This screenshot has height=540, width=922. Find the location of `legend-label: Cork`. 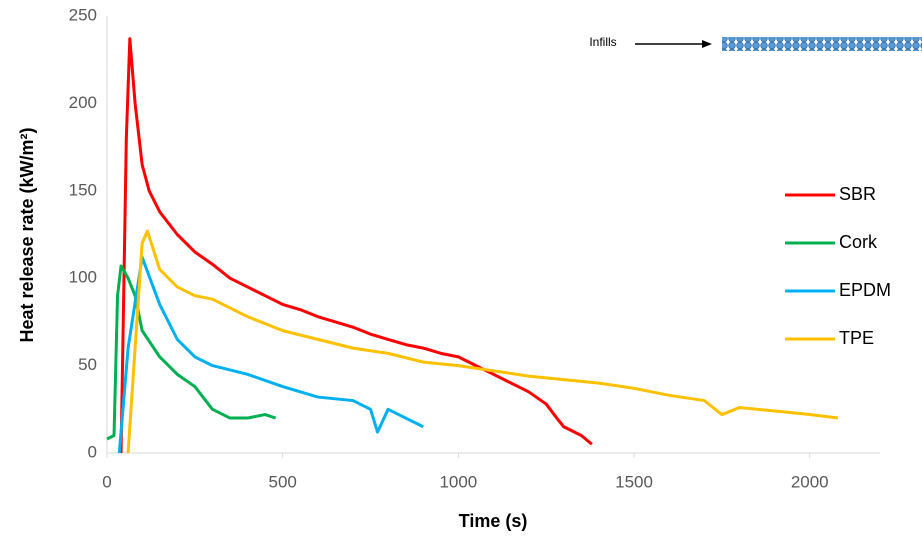

legend-label: Cork is located at coordinates (858, 242).